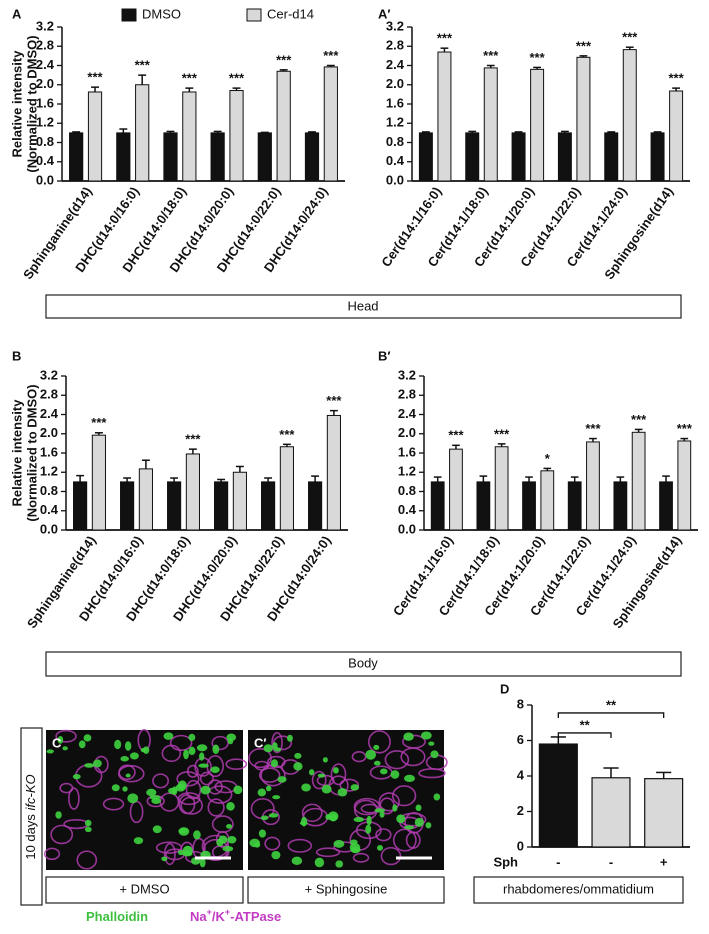  Describe the element at coordinates (117, 916) in the screenshot. I see `stain-label-part: Phalloidin` at that location.